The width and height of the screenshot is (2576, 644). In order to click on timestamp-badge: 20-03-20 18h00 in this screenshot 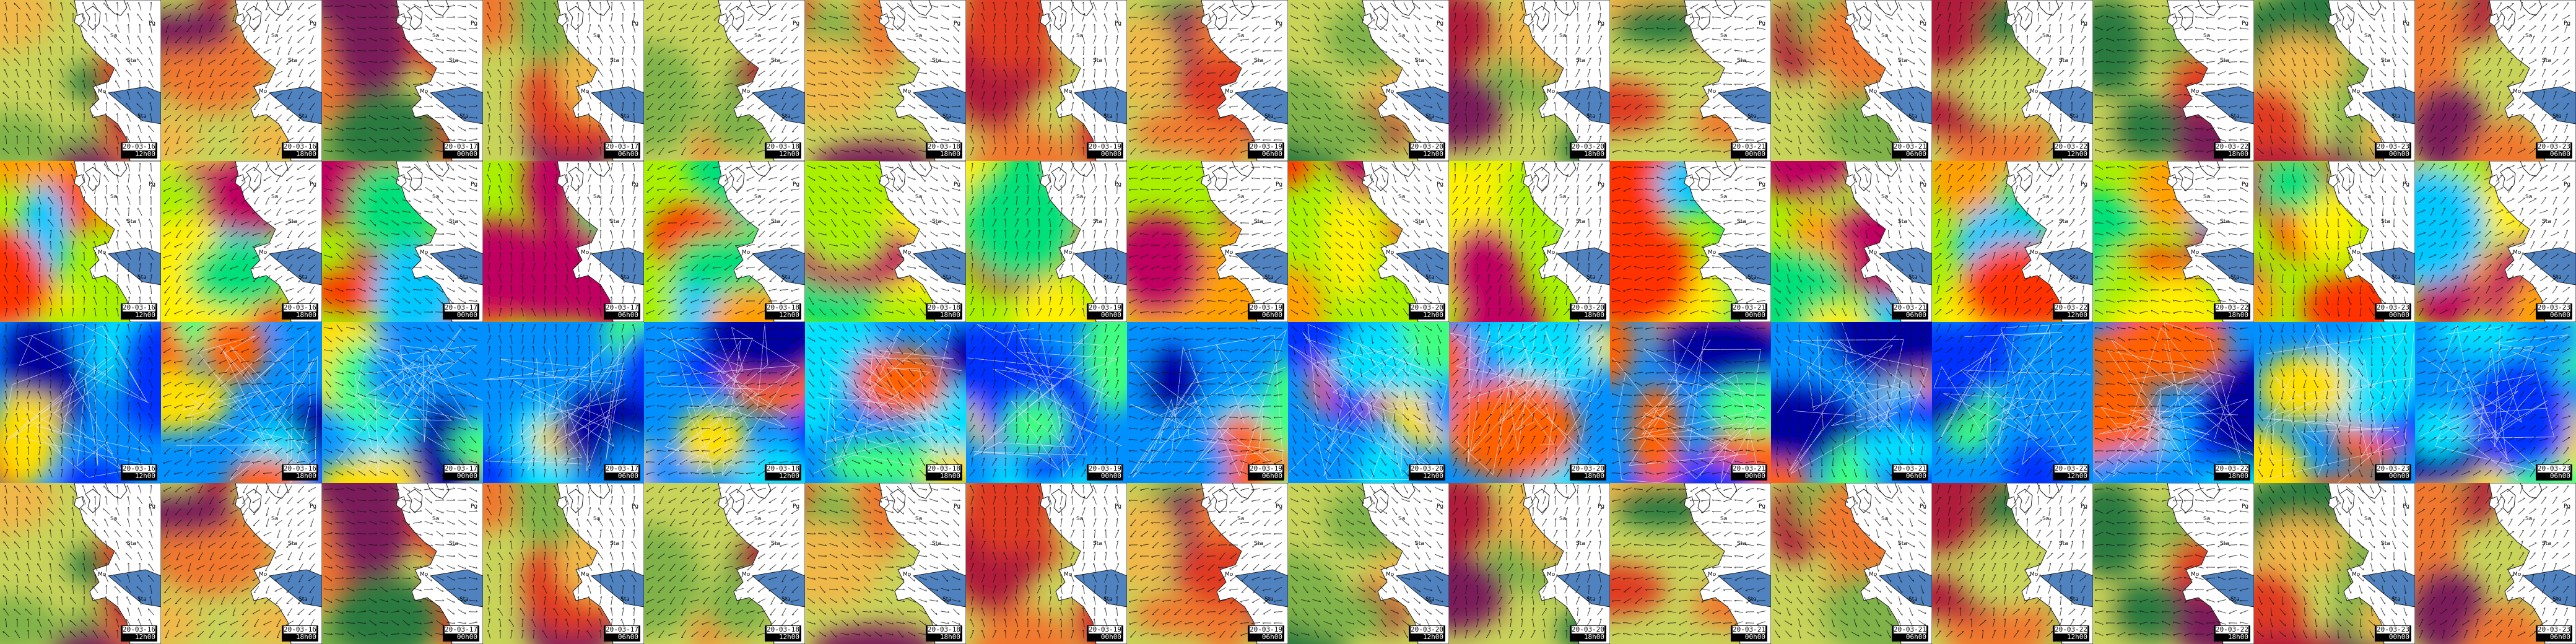, I will do `click(1588, 633)`.